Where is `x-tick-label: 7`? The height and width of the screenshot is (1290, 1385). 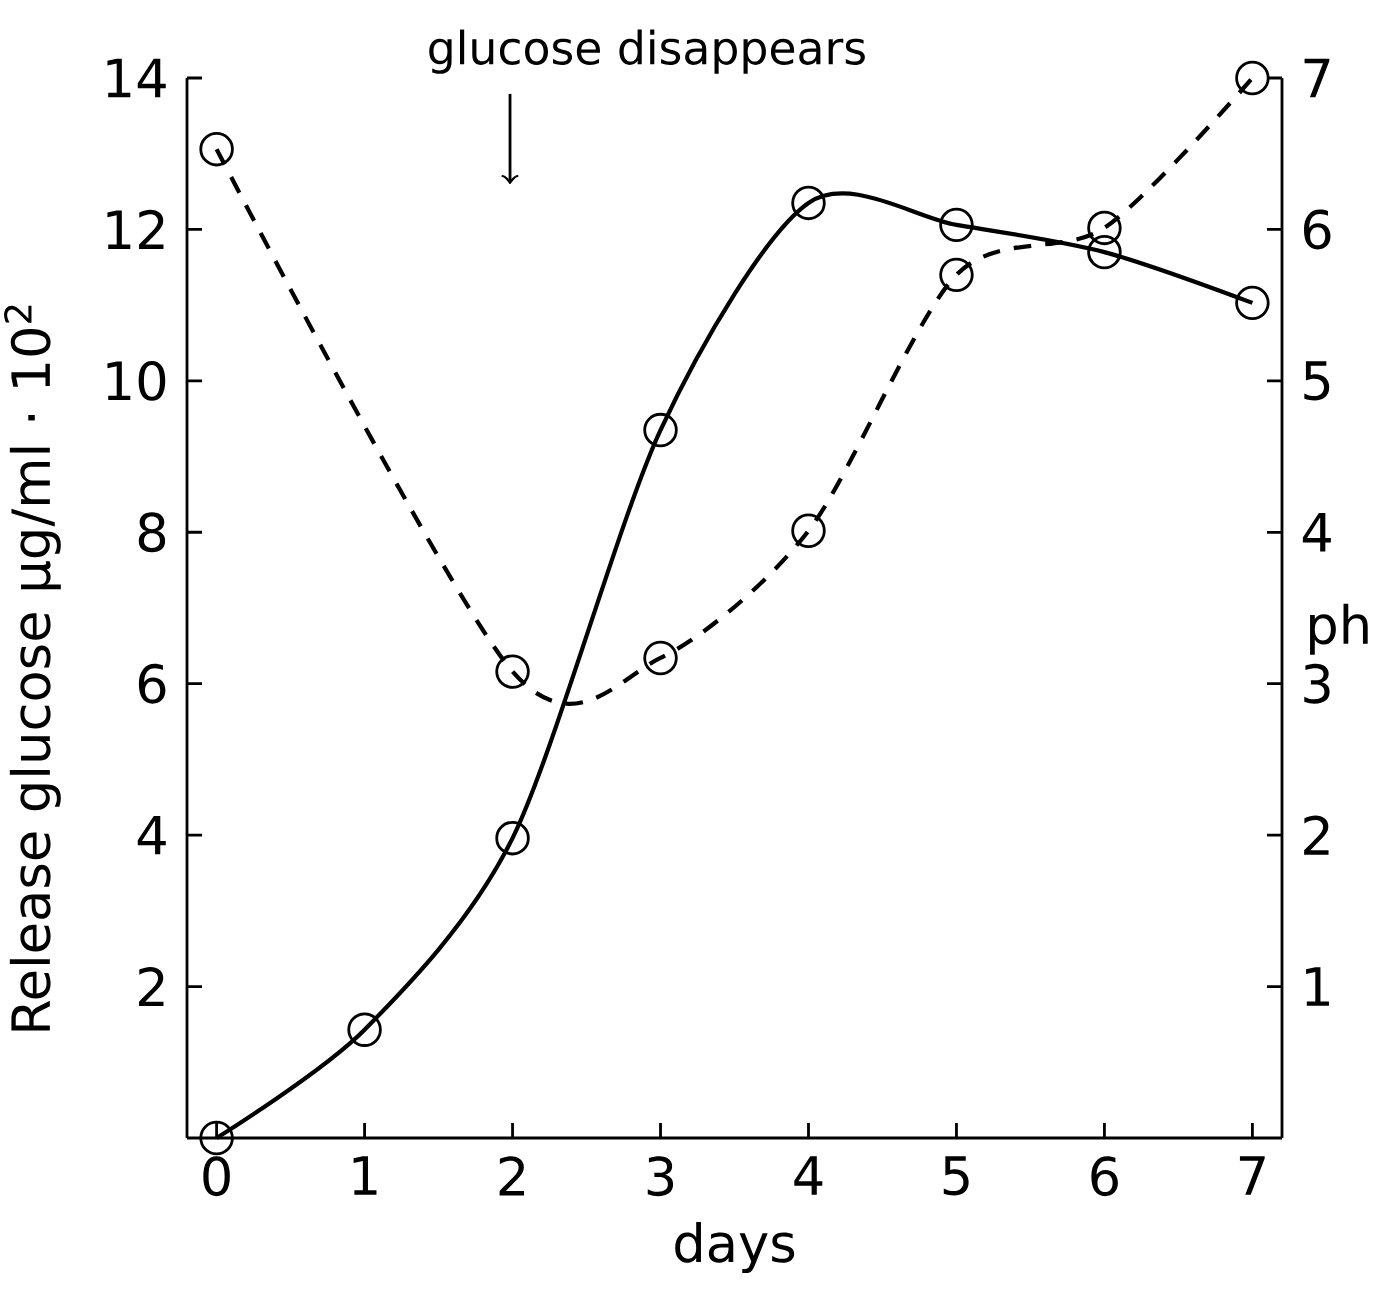
x-tick-label: 7 is located at coordinates (1252, 1175).